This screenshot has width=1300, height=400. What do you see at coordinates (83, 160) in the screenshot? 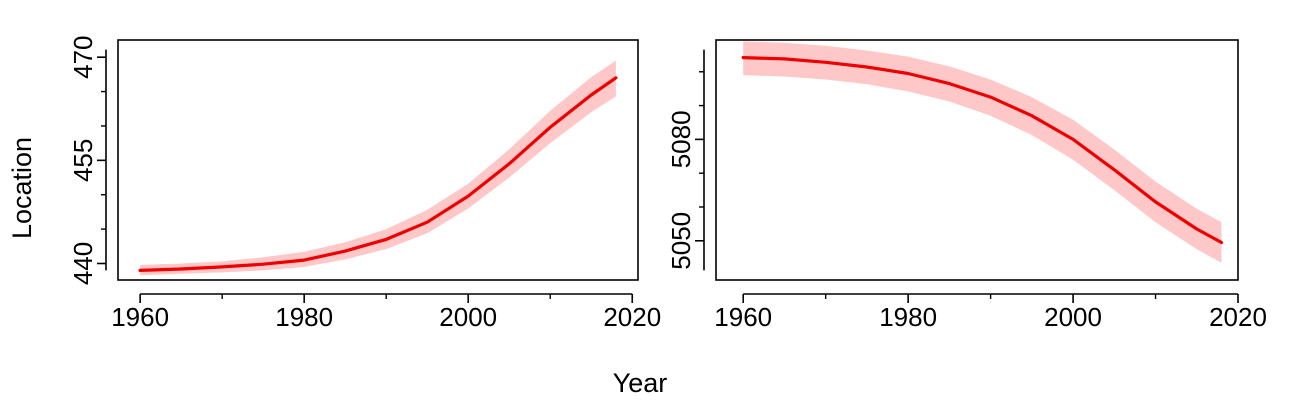
I see `y-tick-label: 455` at bounding box center [83, 160].